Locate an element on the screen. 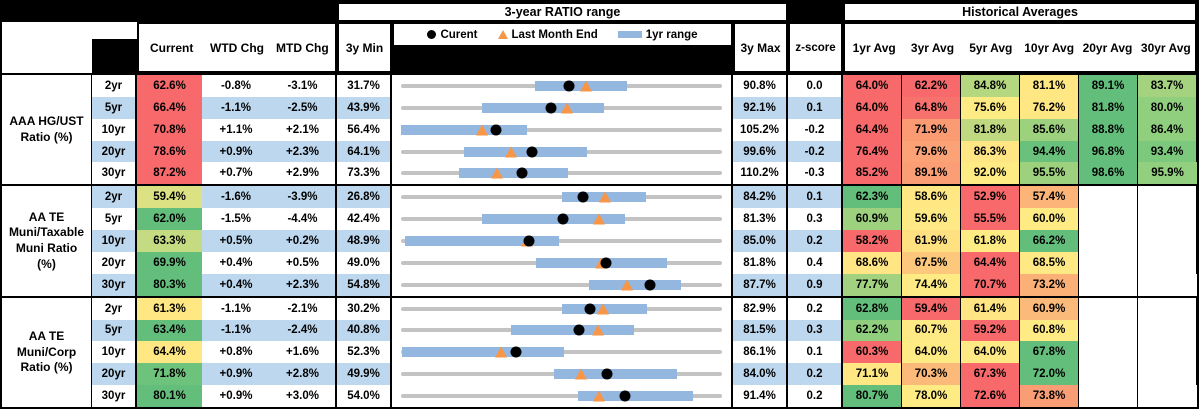 The height and width of the screenshot is (409, 1199). hist-avg-cell: 60.3% is located at coordinates (872, 352).